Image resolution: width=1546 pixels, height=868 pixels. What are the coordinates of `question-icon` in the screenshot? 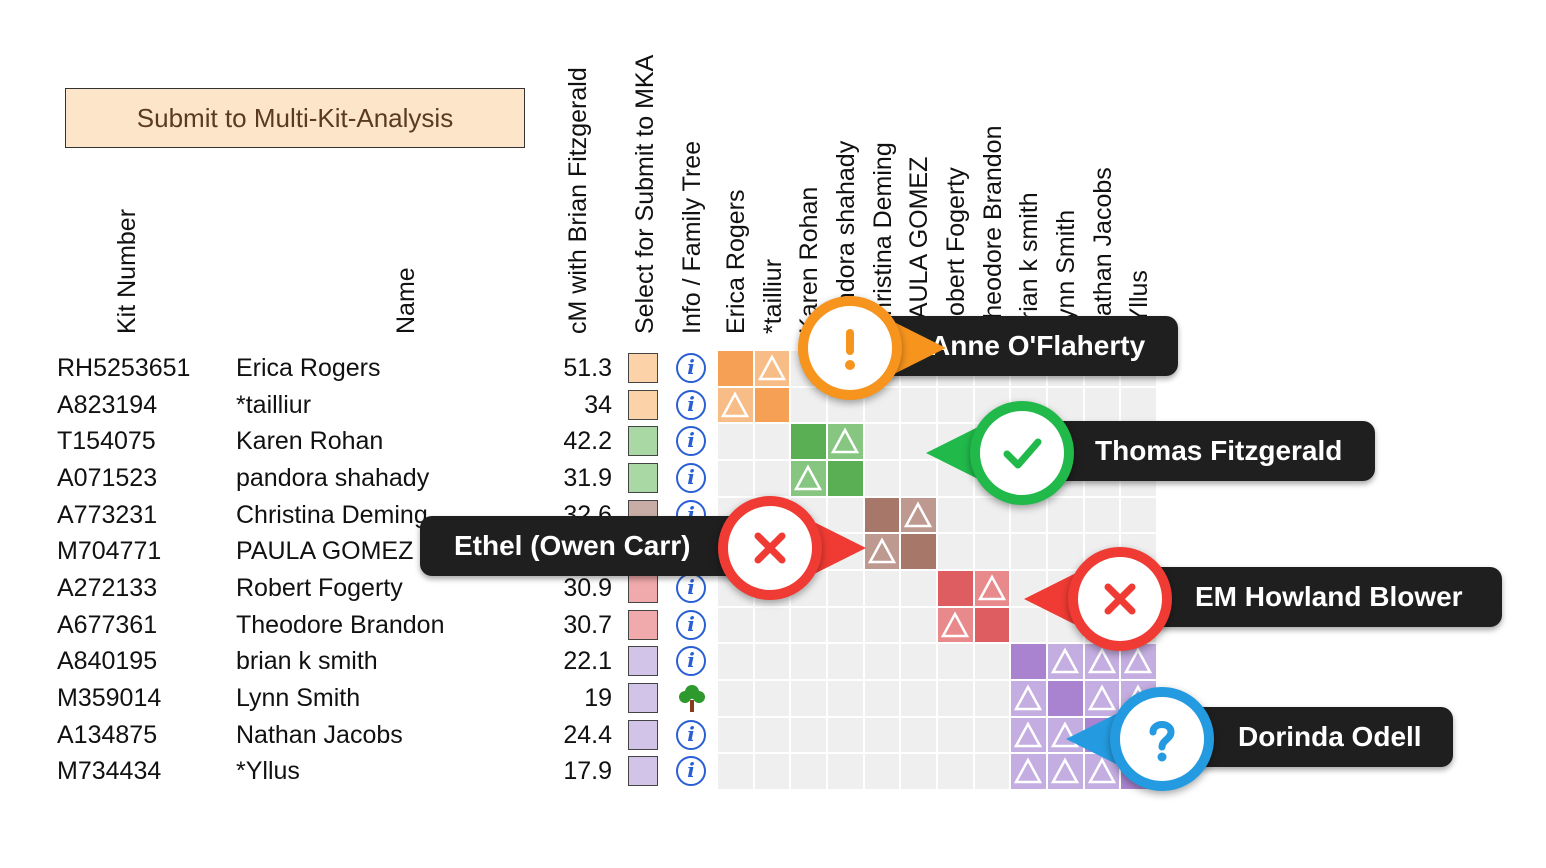 It's located at (1162, 739).